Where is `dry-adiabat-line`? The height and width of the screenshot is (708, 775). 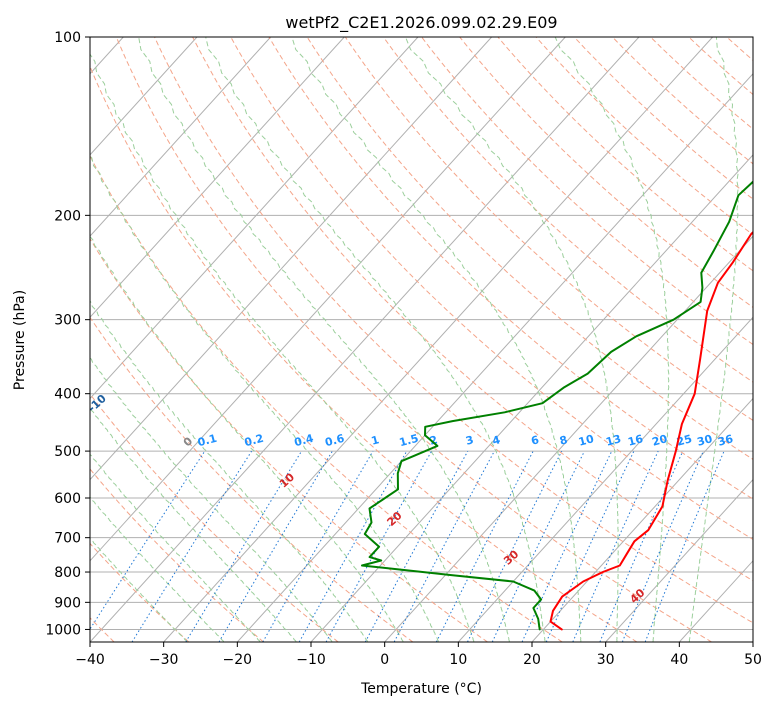 dry-adiabat-line is located at coordinates (606, 172).